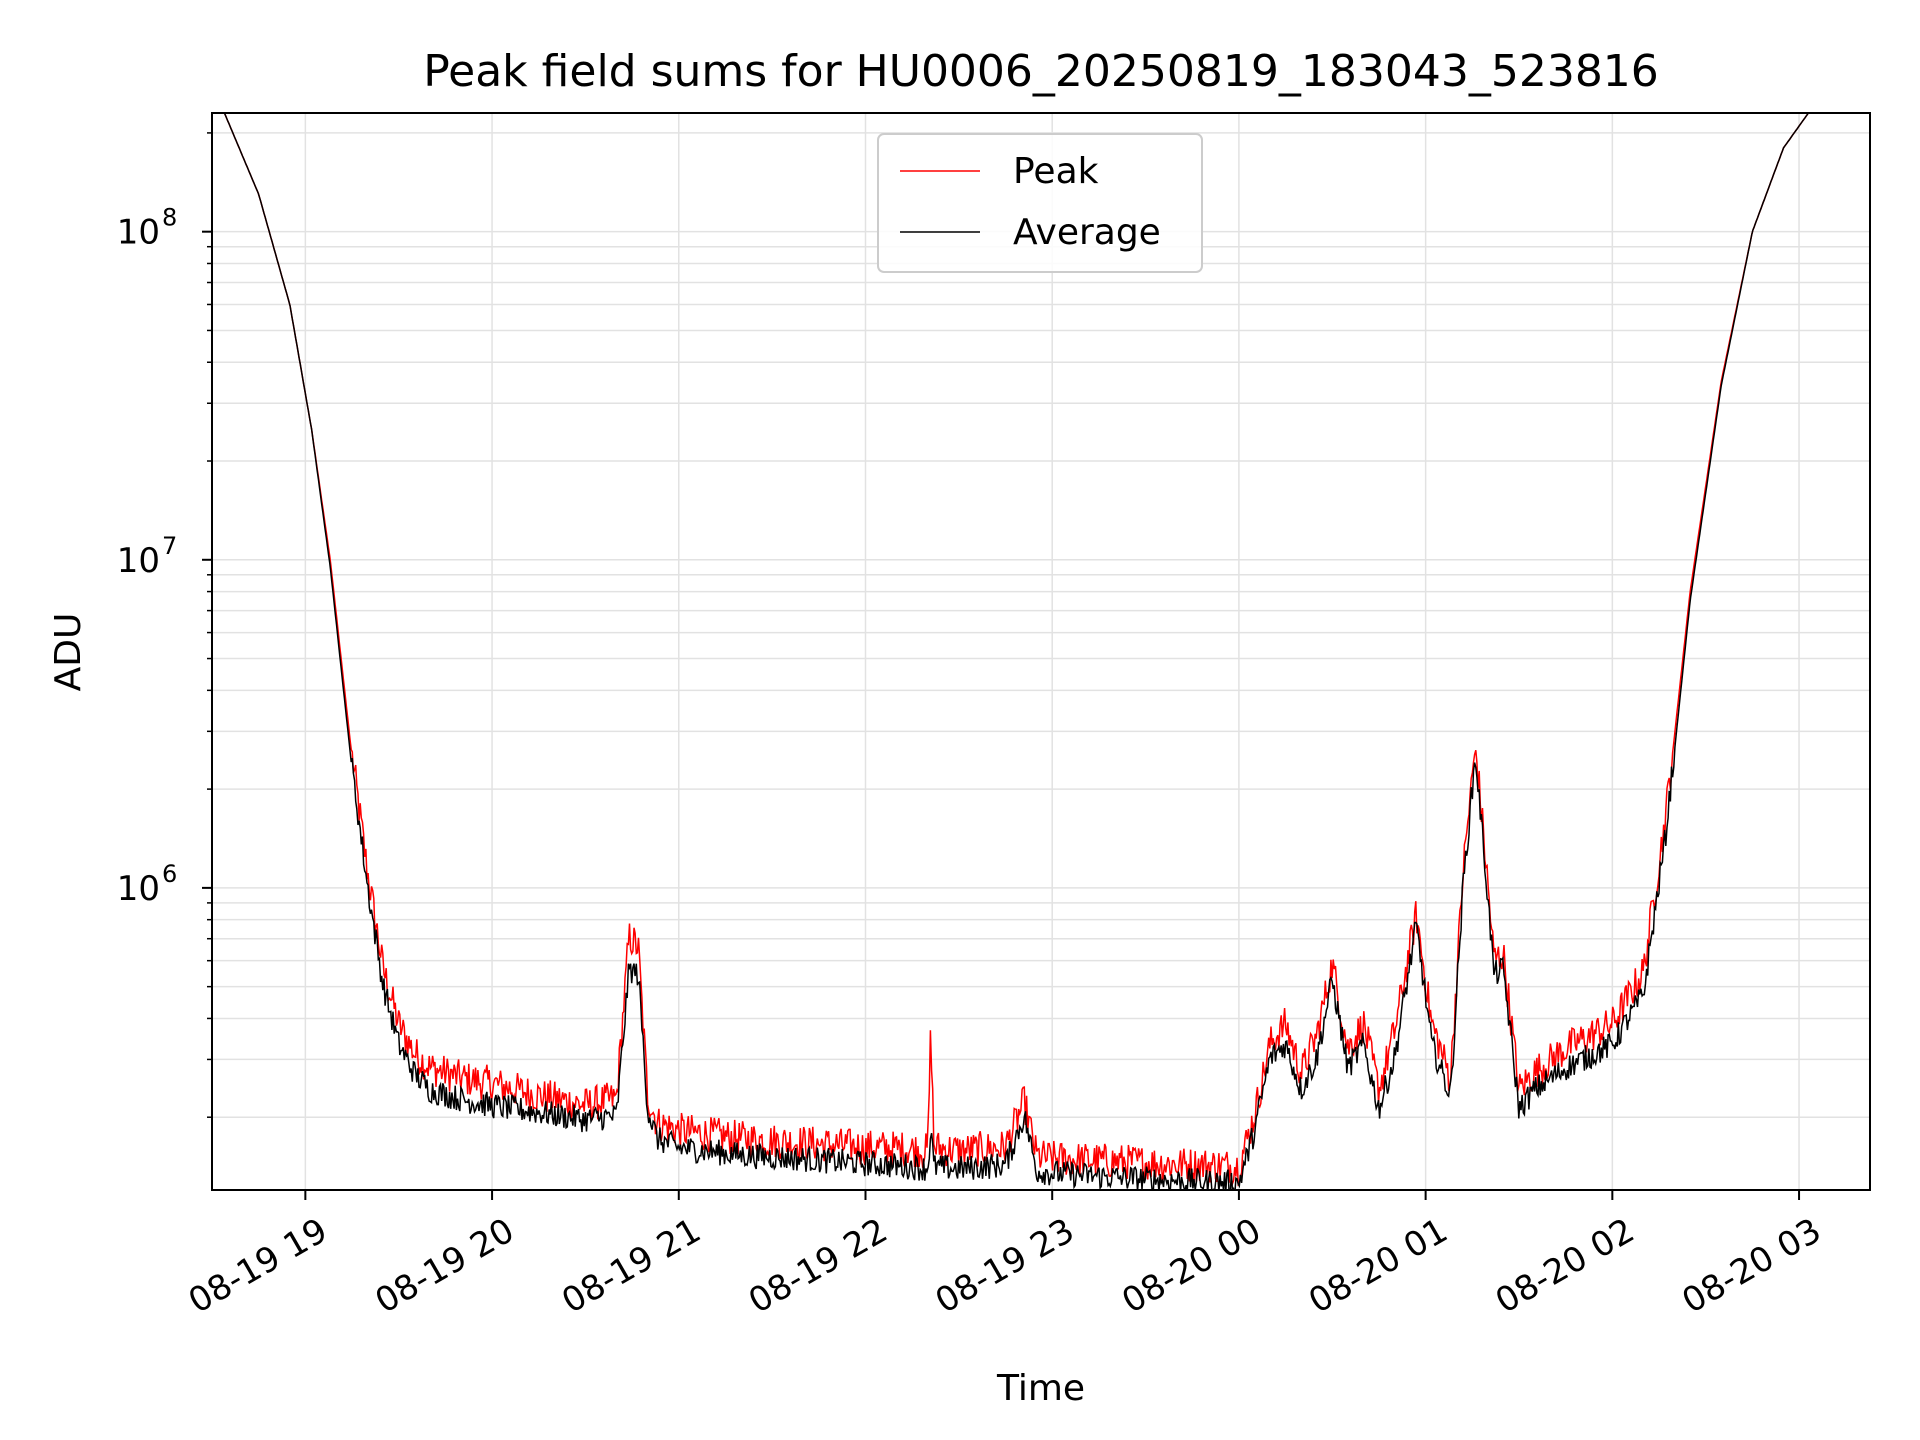 The image size is (1920, 1440). I want to click on y-tick-exponent: 6, so click(169, 874).